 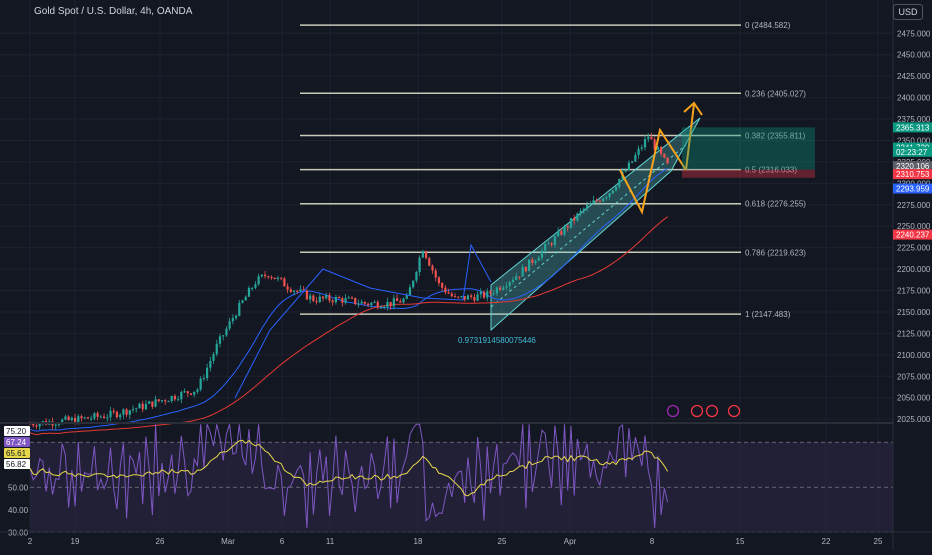 What do you see at coordinates (748, 148) in the screenshot?
I see `target-zone` at bounding box center [748, 148].